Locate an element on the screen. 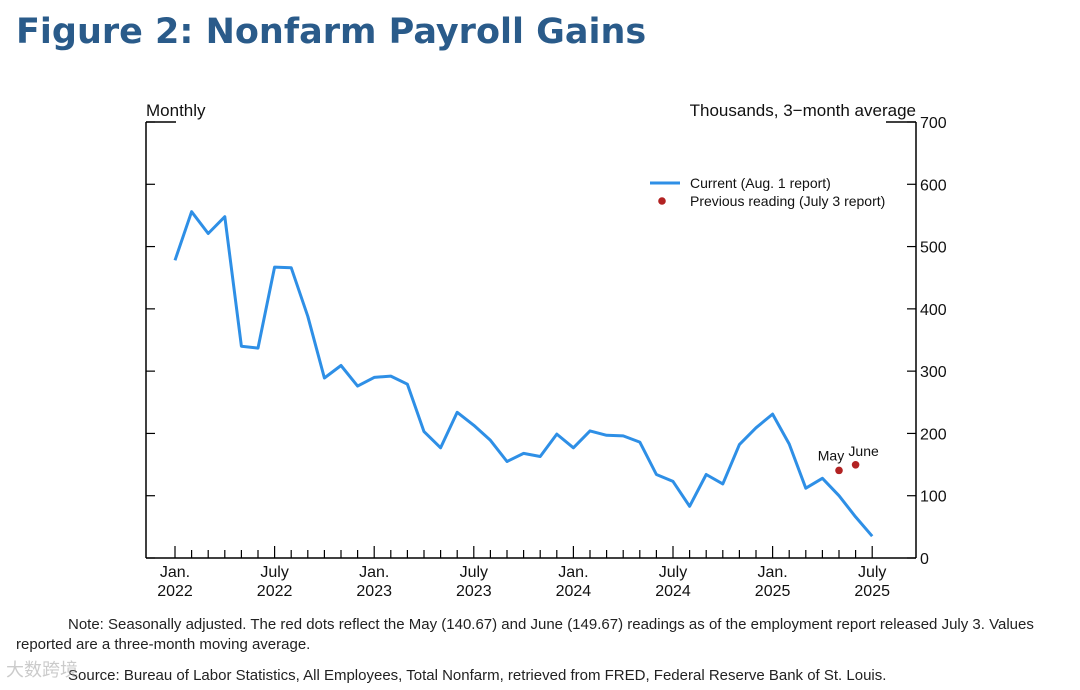 Image resolution: width=1080 pixels, height=690 pixels. y-tick-label: 700 is located at coordinates (933, 123).